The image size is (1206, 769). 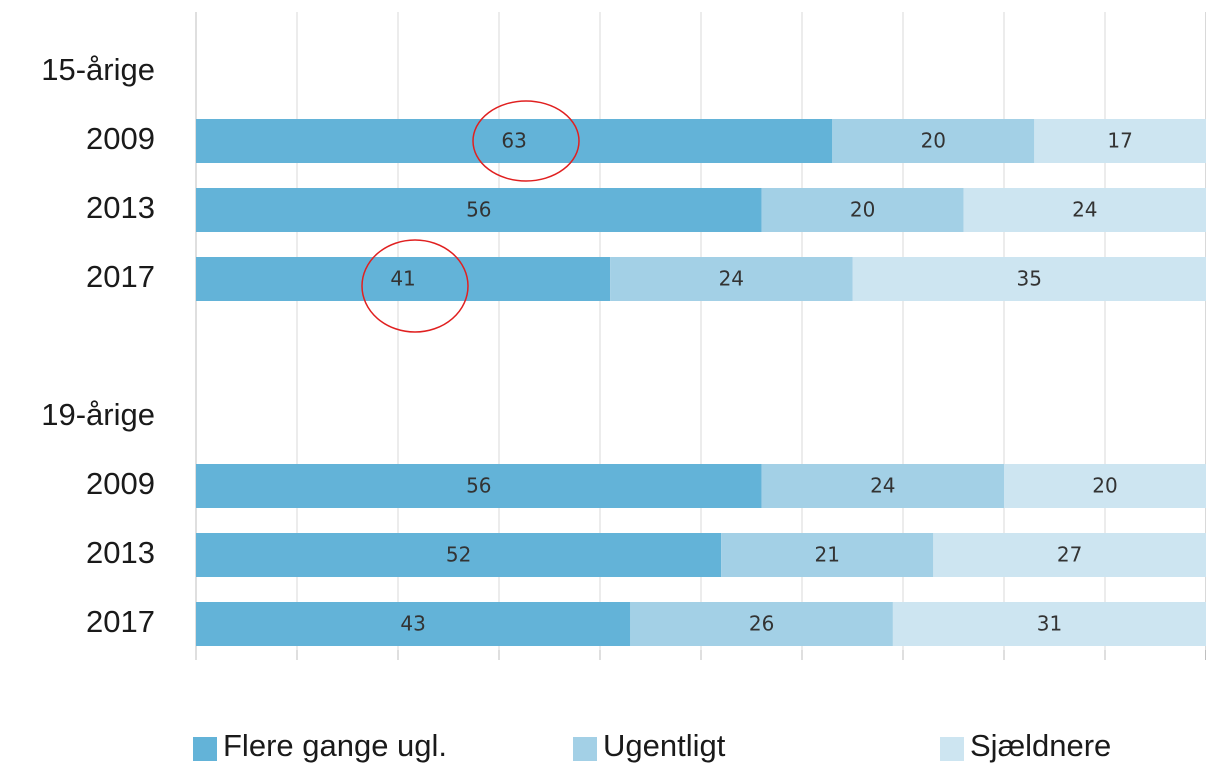 What do you see at coordinates (335, 745) in the screenshot?
I see `legend-label: Flere gange ugl.` at bounding box center [335, 745].